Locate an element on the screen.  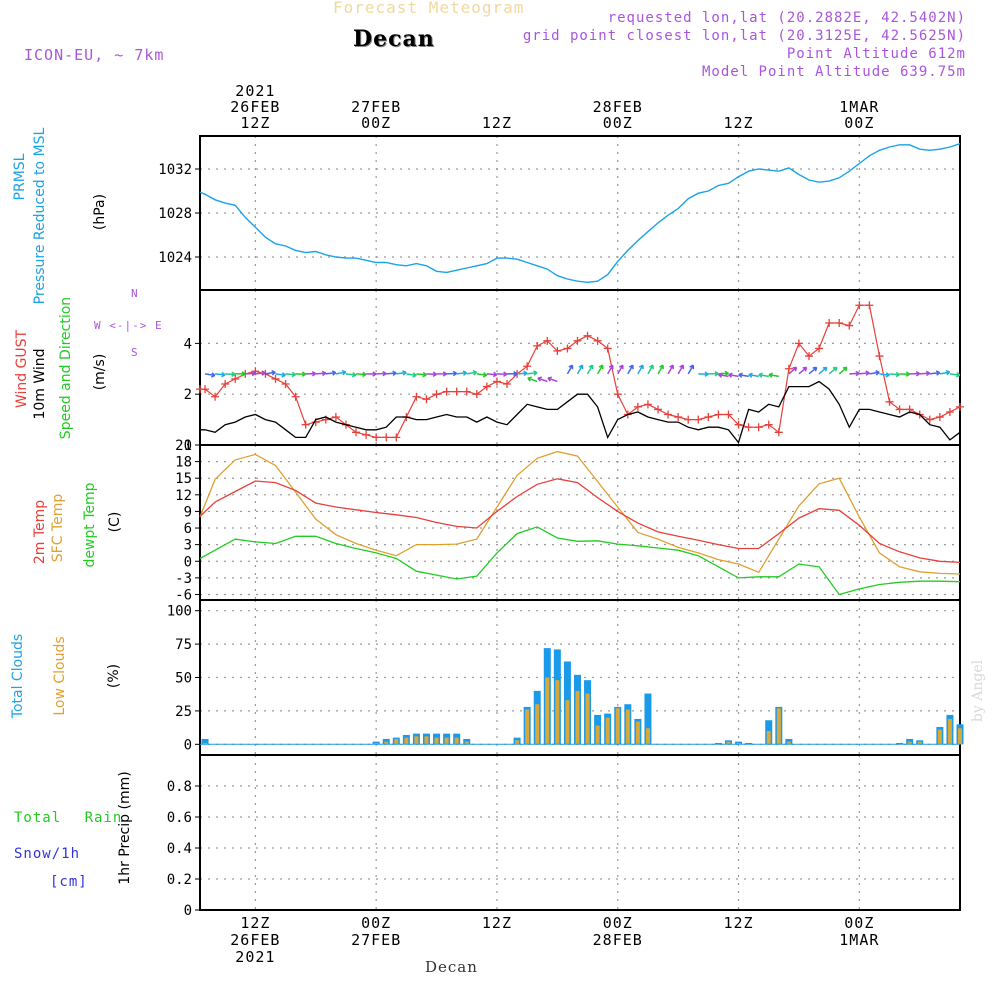
y-tick-label: 1028 is located at coordinates (175, 214).